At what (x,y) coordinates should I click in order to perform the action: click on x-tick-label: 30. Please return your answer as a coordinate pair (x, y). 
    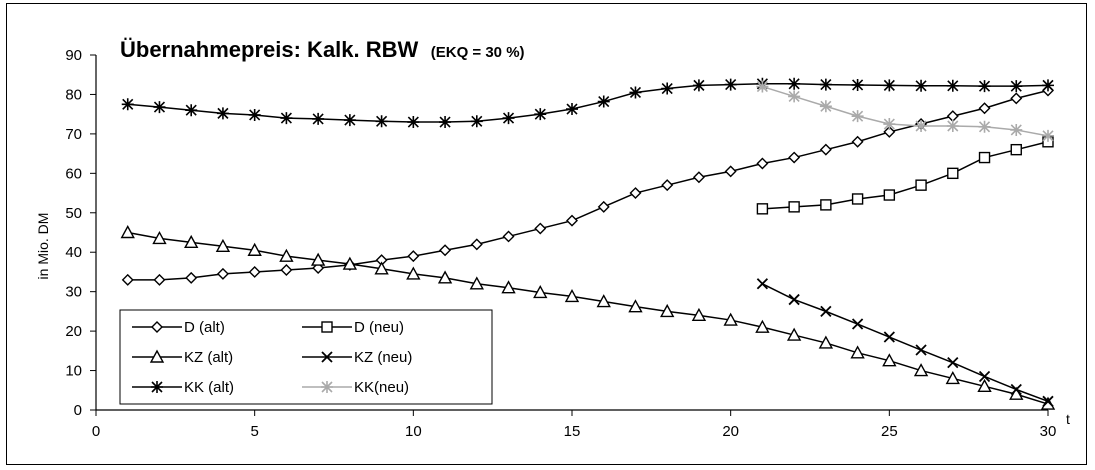
    Looking at the image, I should click on (1048, 431).